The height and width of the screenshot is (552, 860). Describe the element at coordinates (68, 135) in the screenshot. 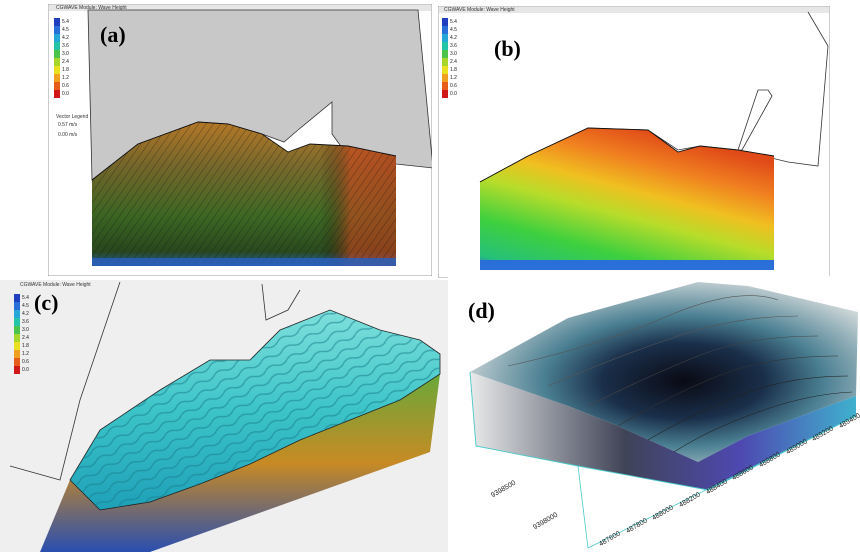

I see `vector-legend-item-2: 0.00 m/s` at that location.